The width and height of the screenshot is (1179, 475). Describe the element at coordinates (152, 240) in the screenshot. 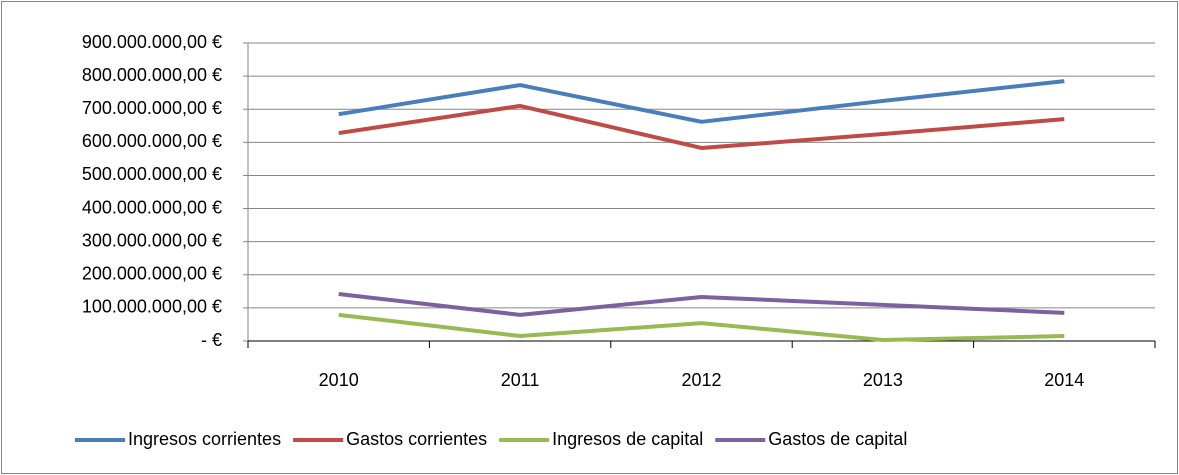

I see `y-tick-label: 300.000.000,00 €` at that location.